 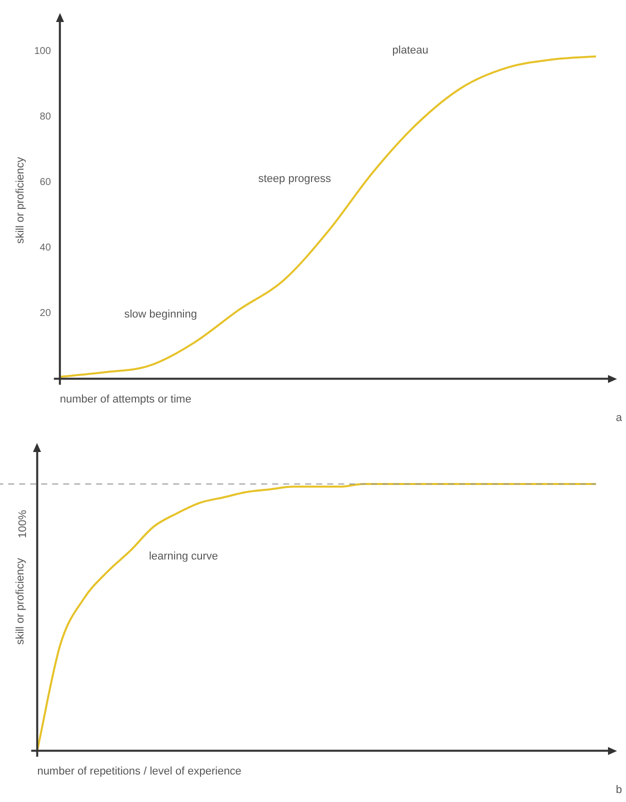 I want to click on annotation: steep progress, so click(x=295, y=179).